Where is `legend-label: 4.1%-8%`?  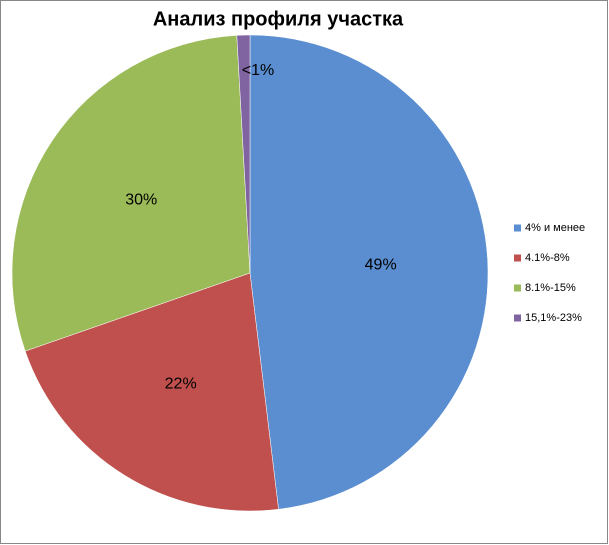 legend-label: 4.1%-8% is located at coordinates (547, 258).